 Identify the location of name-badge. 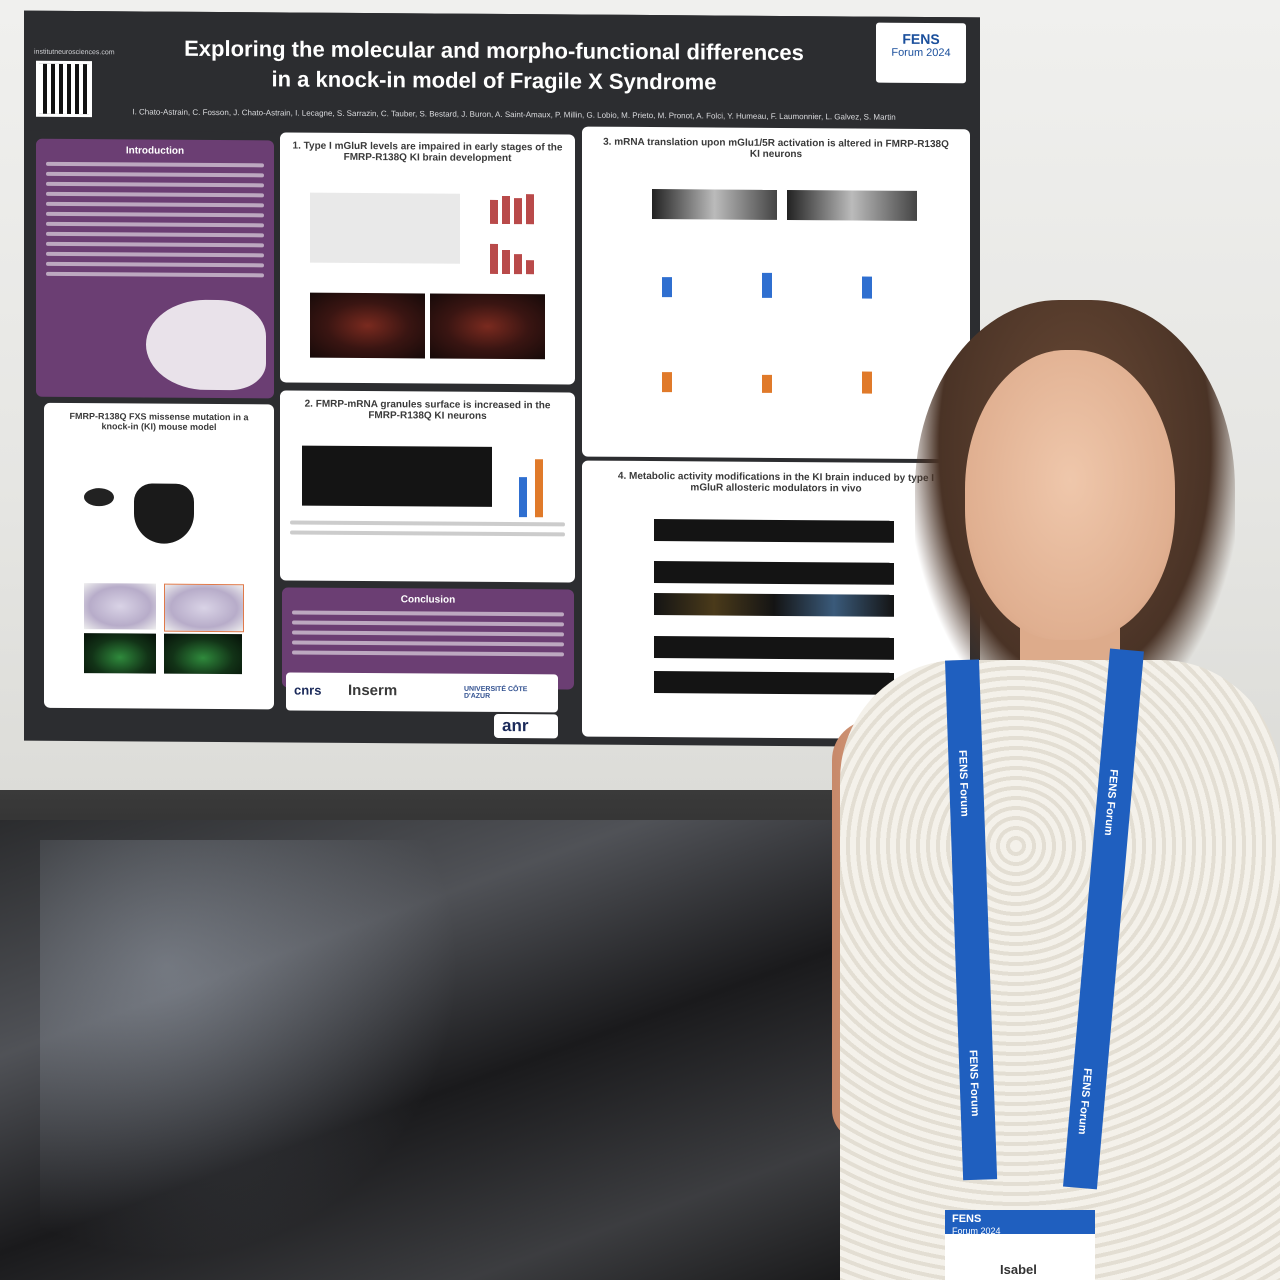
(1020, 1245).